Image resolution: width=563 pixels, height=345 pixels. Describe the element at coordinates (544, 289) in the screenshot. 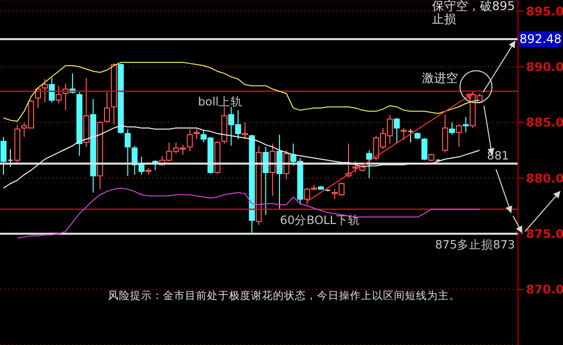

I see `y-tick-label: 870.0` at that location.